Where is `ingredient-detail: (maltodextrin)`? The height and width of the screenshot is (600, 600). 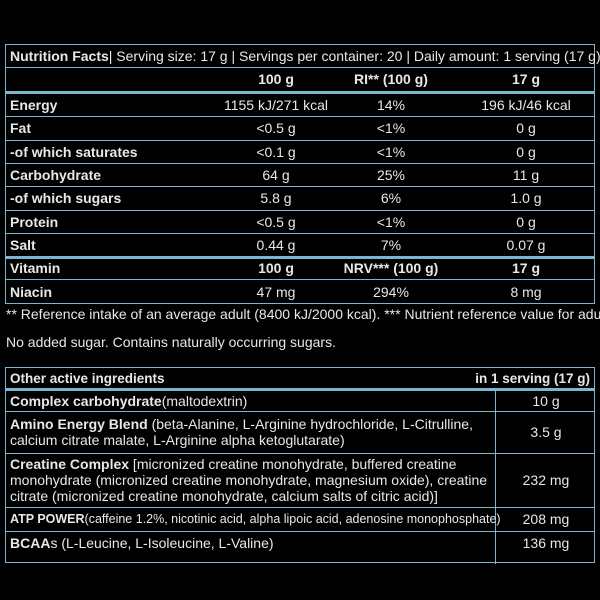
ingredient-detail: (maltodextrin) is located at coordinates (204, 401).